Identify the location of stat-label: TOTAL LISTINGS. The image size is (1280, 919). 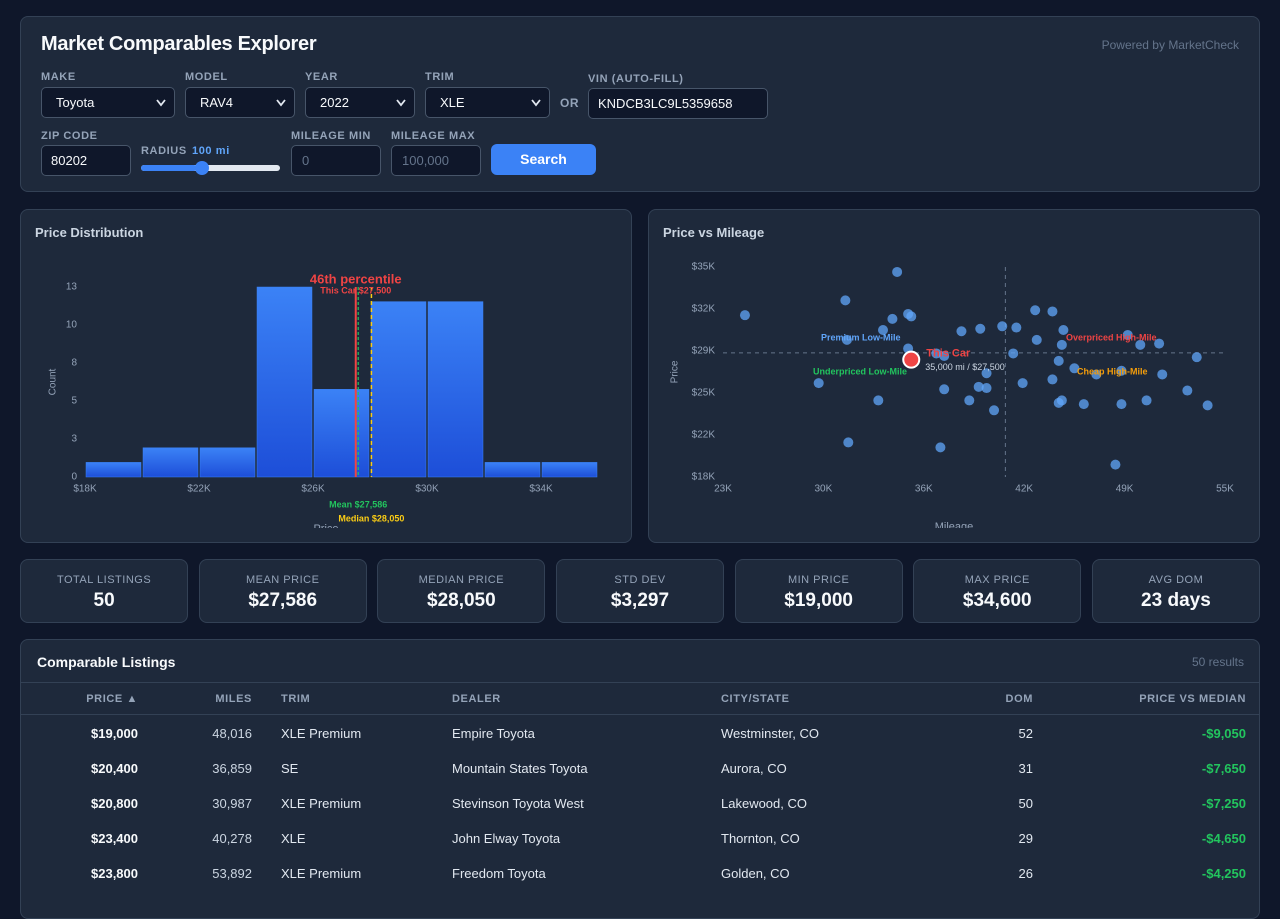
(104, 580).